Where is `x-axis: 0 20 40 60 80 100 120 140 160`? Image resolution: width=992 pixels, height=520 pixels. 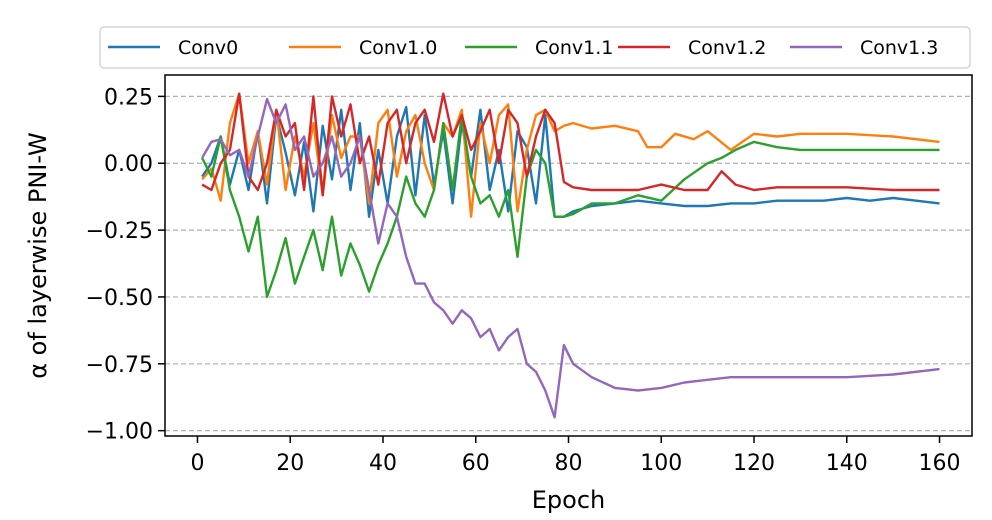
x-axis: 0 20 40 60 80 100 120 140 160 is located at coordinates (575, 456).